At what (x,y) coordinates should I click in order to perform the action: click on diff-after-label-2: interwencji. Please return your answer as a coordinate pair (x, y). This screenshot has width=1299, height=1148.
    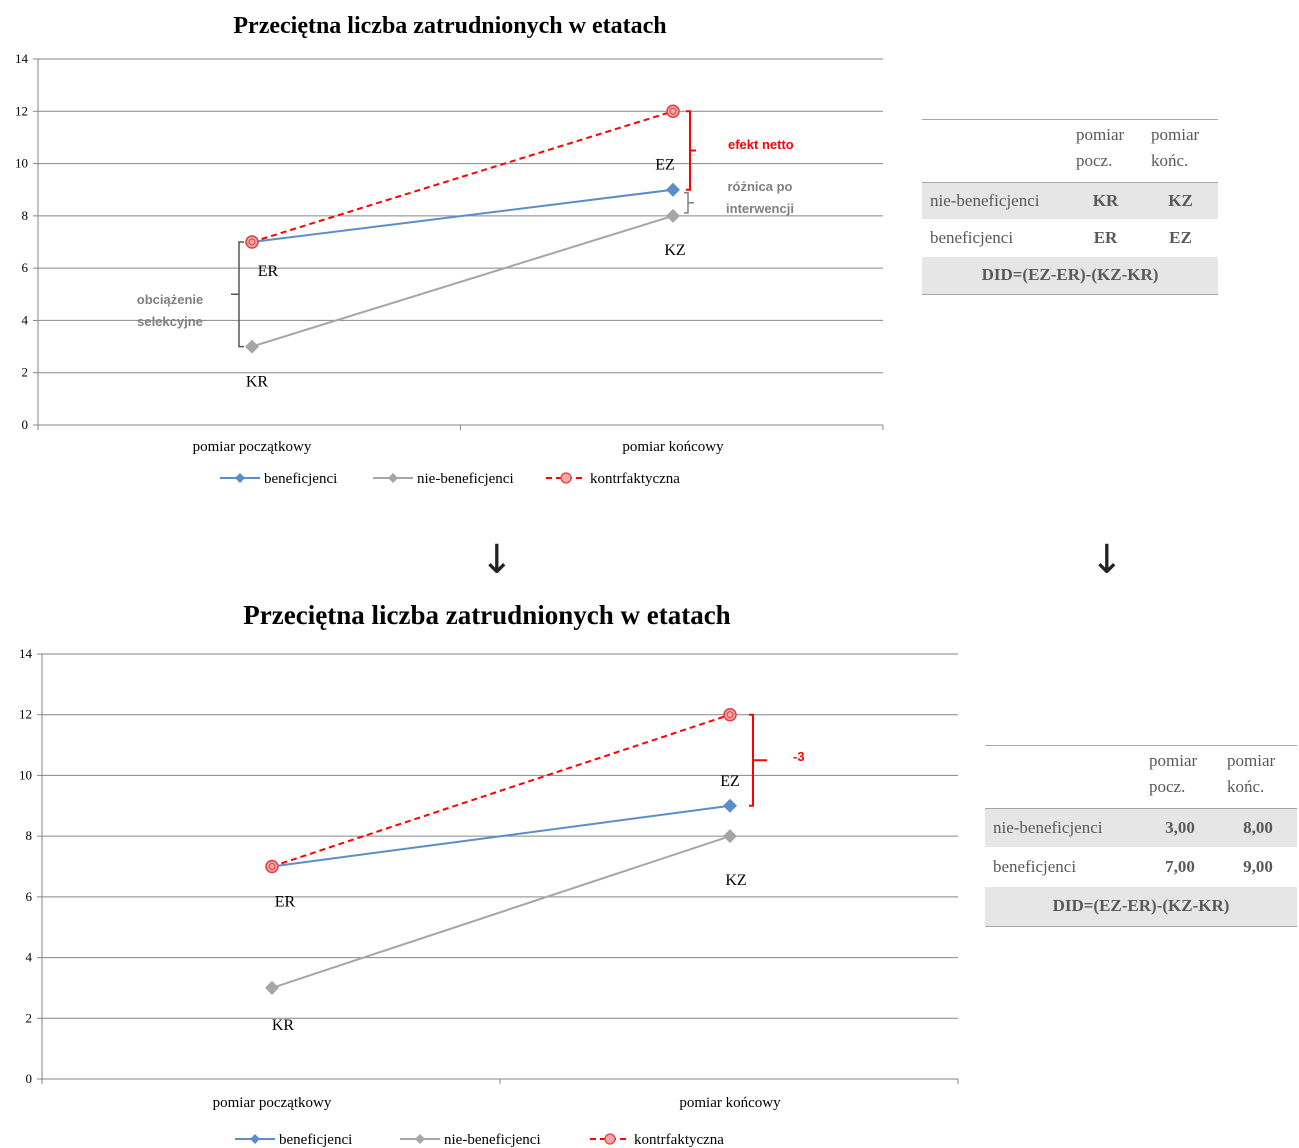
    Looking at the image, I should click on (760, 208).